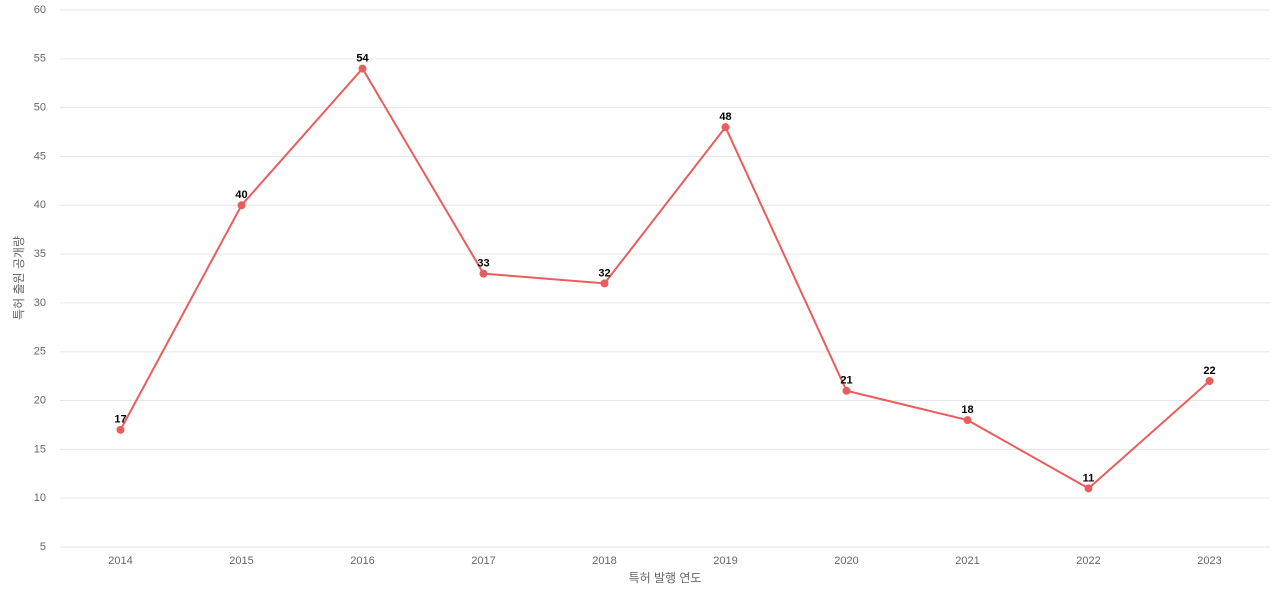  Describe the element at coordinates (40, 498) in the screenshot. I see `y-tick-label: 10` at that location.